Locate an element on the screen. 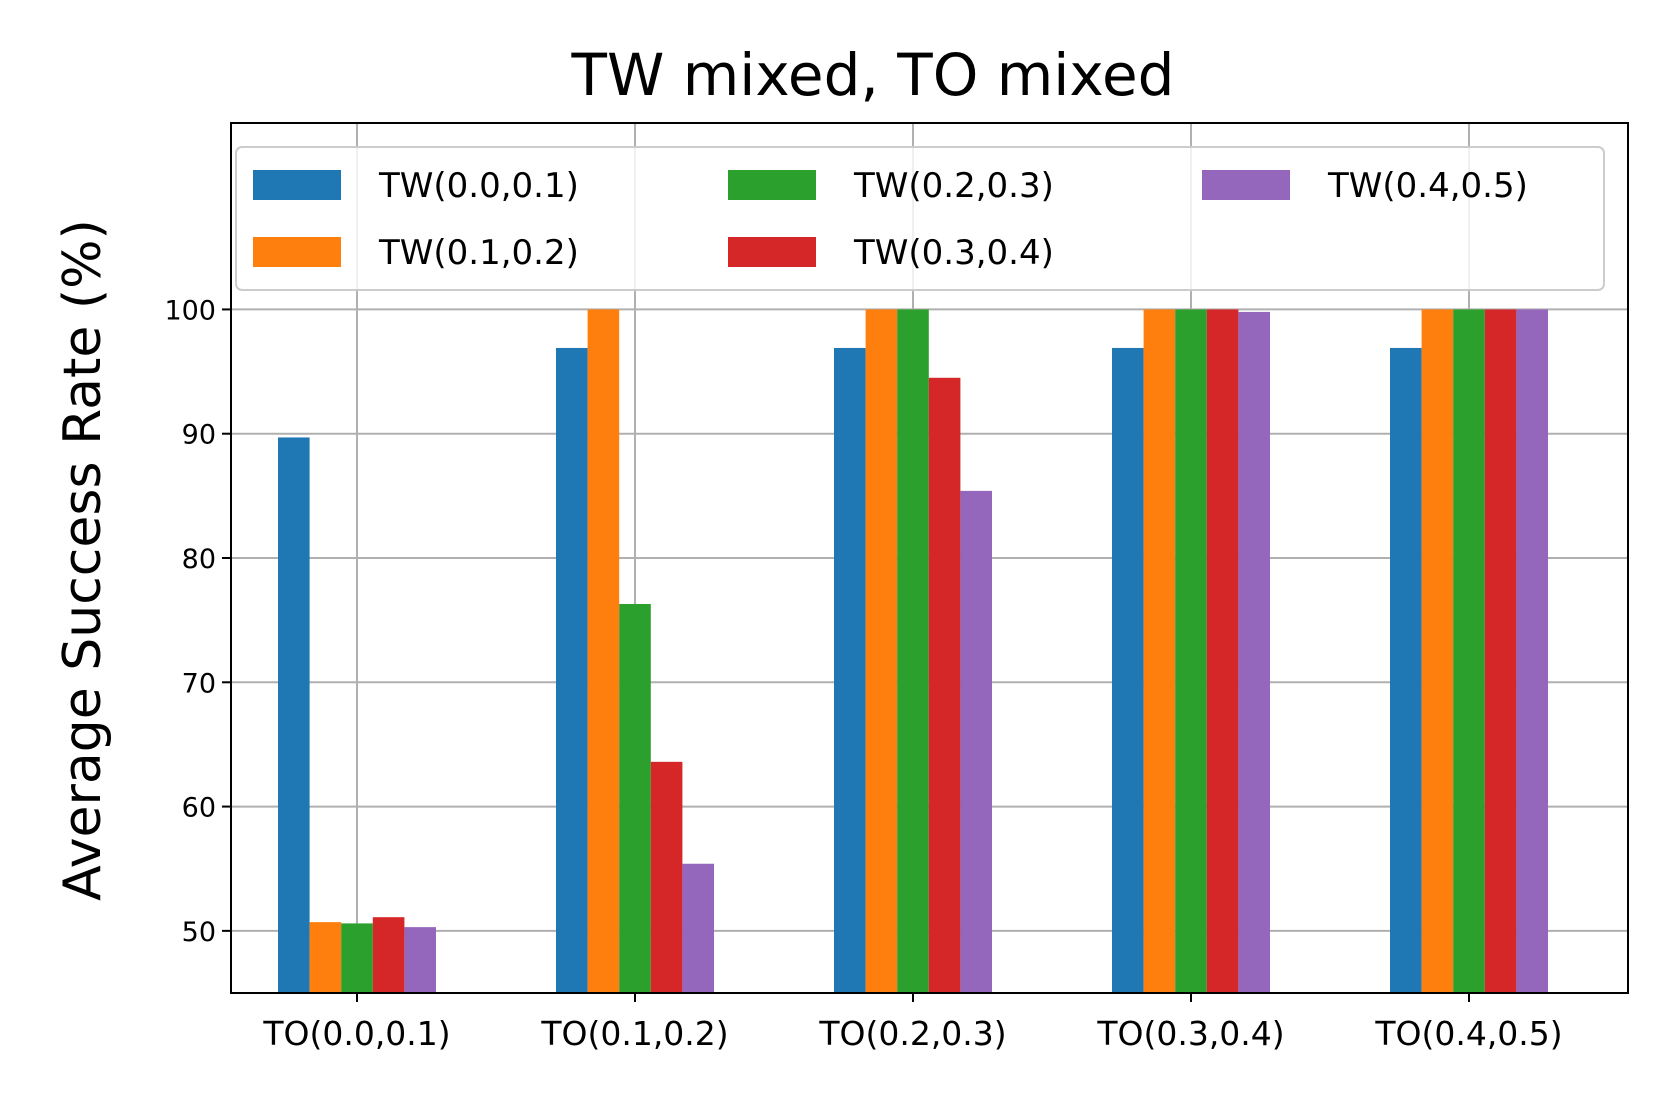 The height and width of the screenshot is (1107, 1661). legend-label: TW(0.3,0.4) is located at coordinates (953, 253).